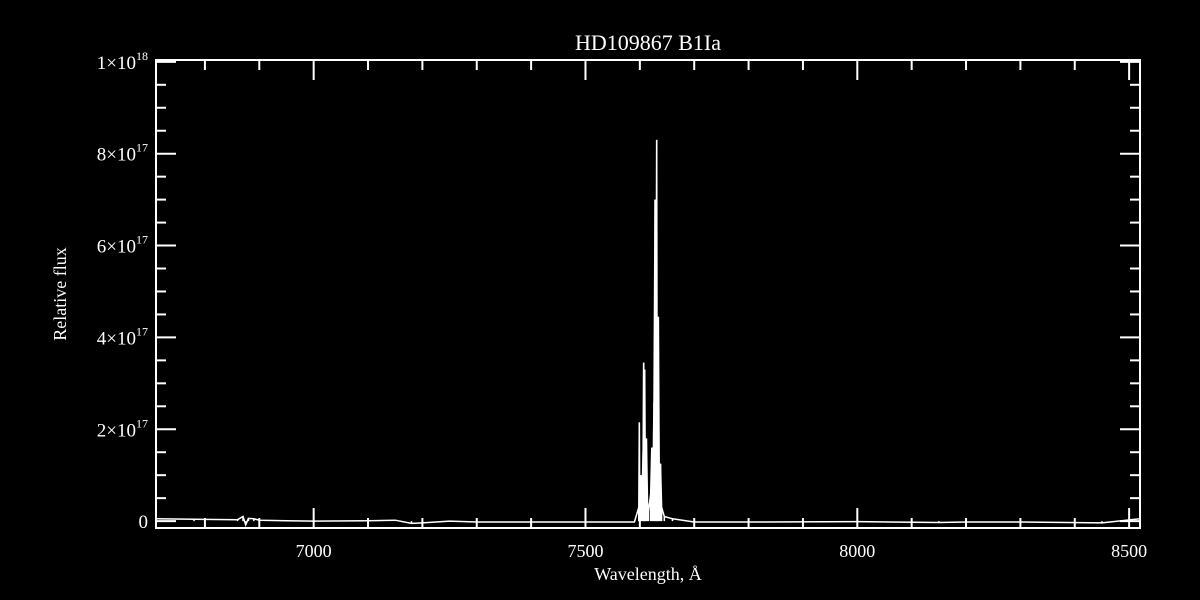 This screenshot has width=1200, height=600. I want to click on y-tick-label: 6×10¹⁷, so click(122, 245).